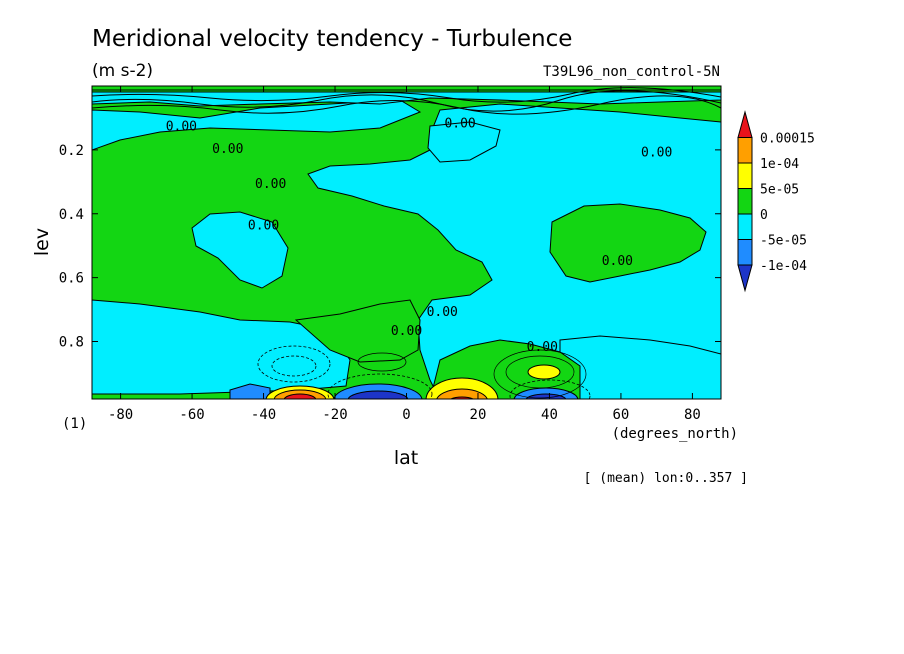 This screenshot has height=654, width=904. Describe the element at coordinates (191, 415) in the screenshot. I see `x-tick-label: -60` at that location.